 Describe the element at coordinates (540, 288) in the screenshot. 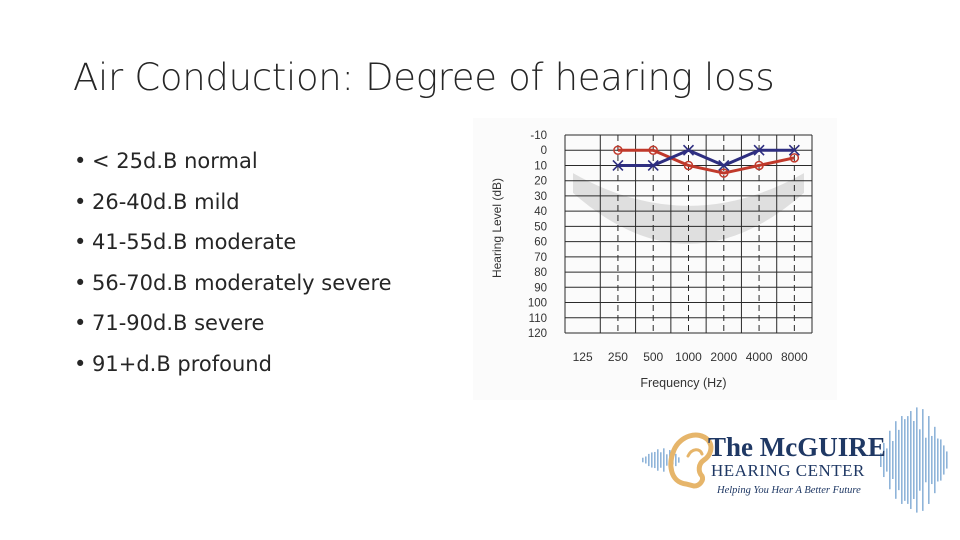

I see `y-tick-label: 90` at that location.